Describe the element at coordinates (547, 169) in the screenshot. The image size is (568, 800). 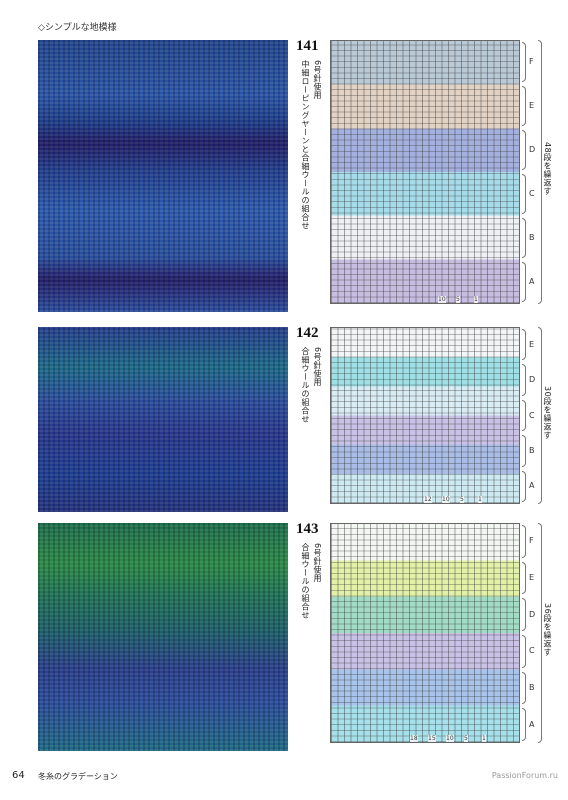
I see `repeat-text: 48段を繰返す` at that location.